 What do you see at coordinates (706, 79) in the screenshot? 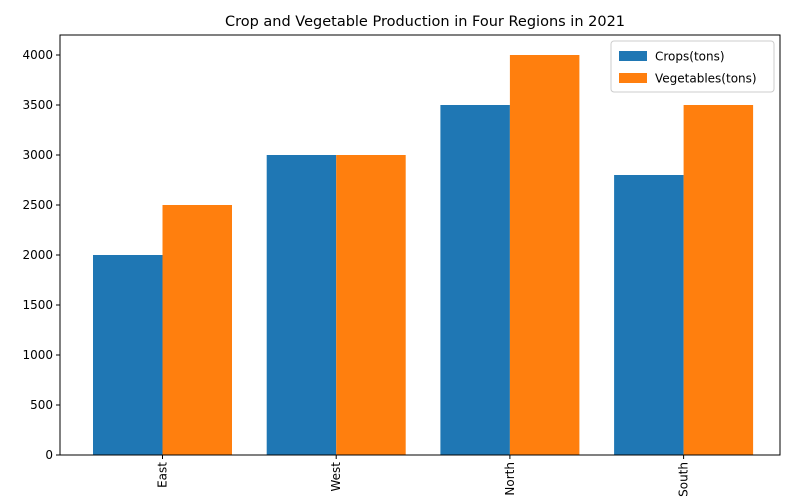
I see `legend-label: Vegetables(tons)` at bounding box center [706, 79].